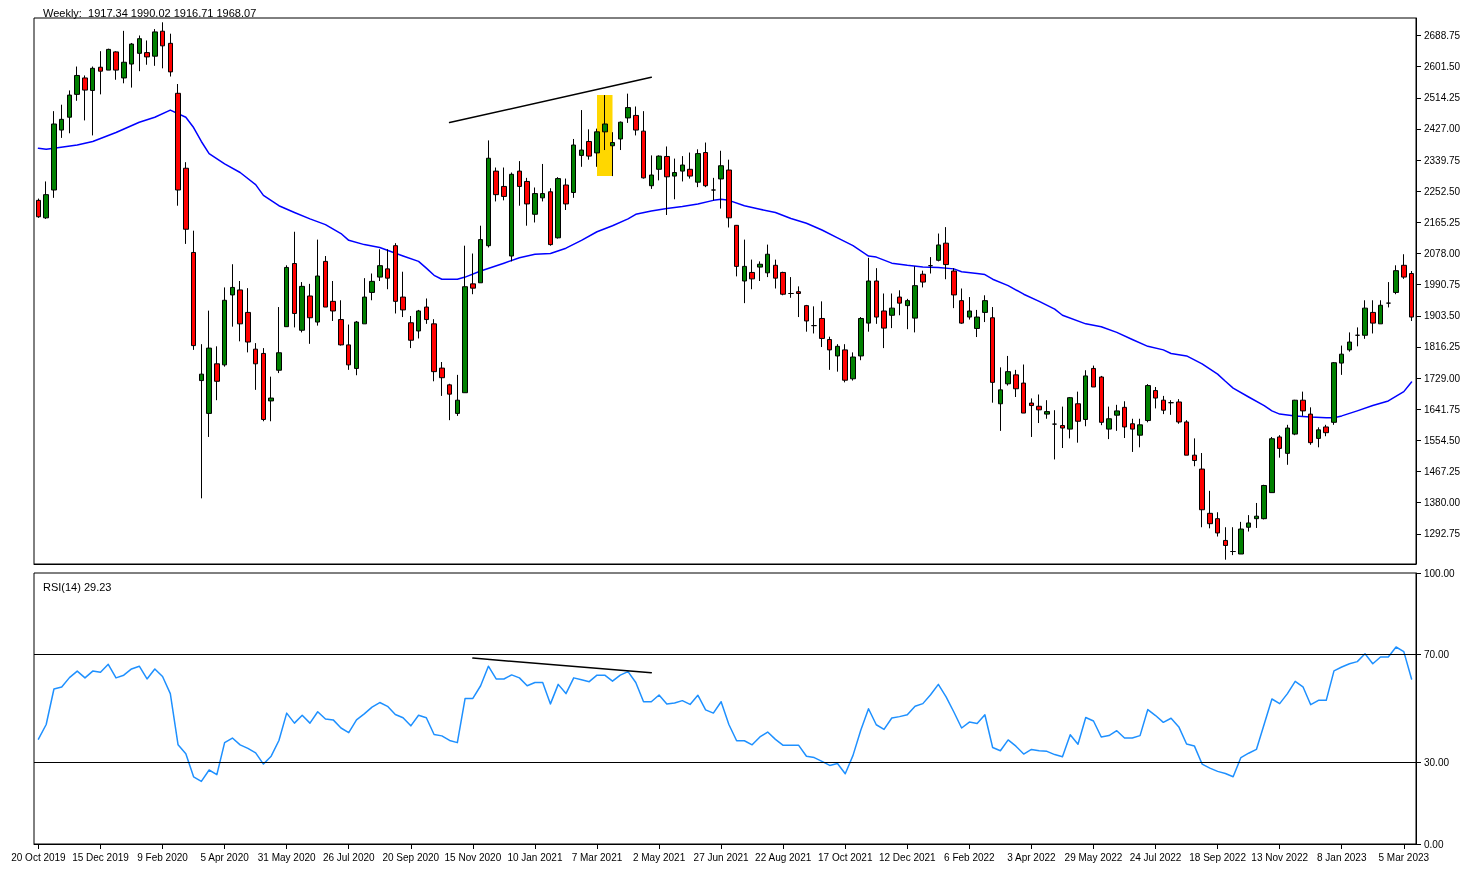  Describe the element at coordinates (1442, 534) in the screenshot. I see `y-tick-label: 1292.75` at that location.